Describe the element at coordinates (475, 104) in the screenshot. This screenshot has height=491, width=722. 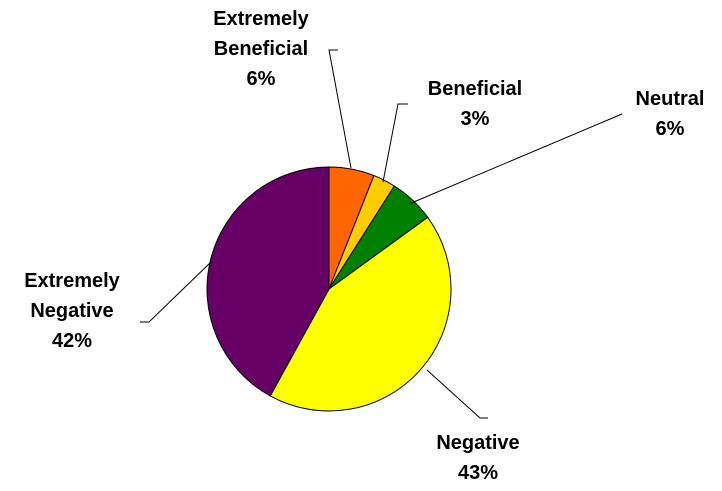
I see `label-beneficial: Beneficial 3%` at that location.